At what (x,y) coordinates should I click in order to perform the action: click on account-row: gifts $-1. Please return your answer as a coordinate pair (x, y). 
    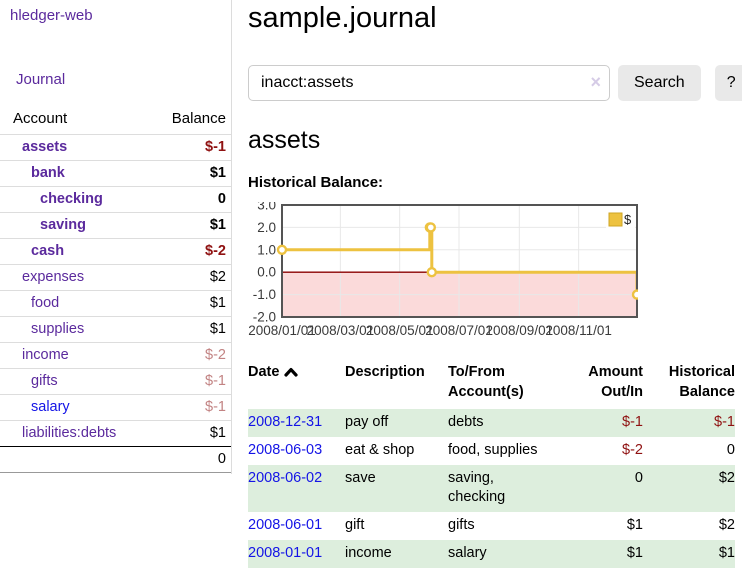
    Looking at the image, I should click on (115, 381).